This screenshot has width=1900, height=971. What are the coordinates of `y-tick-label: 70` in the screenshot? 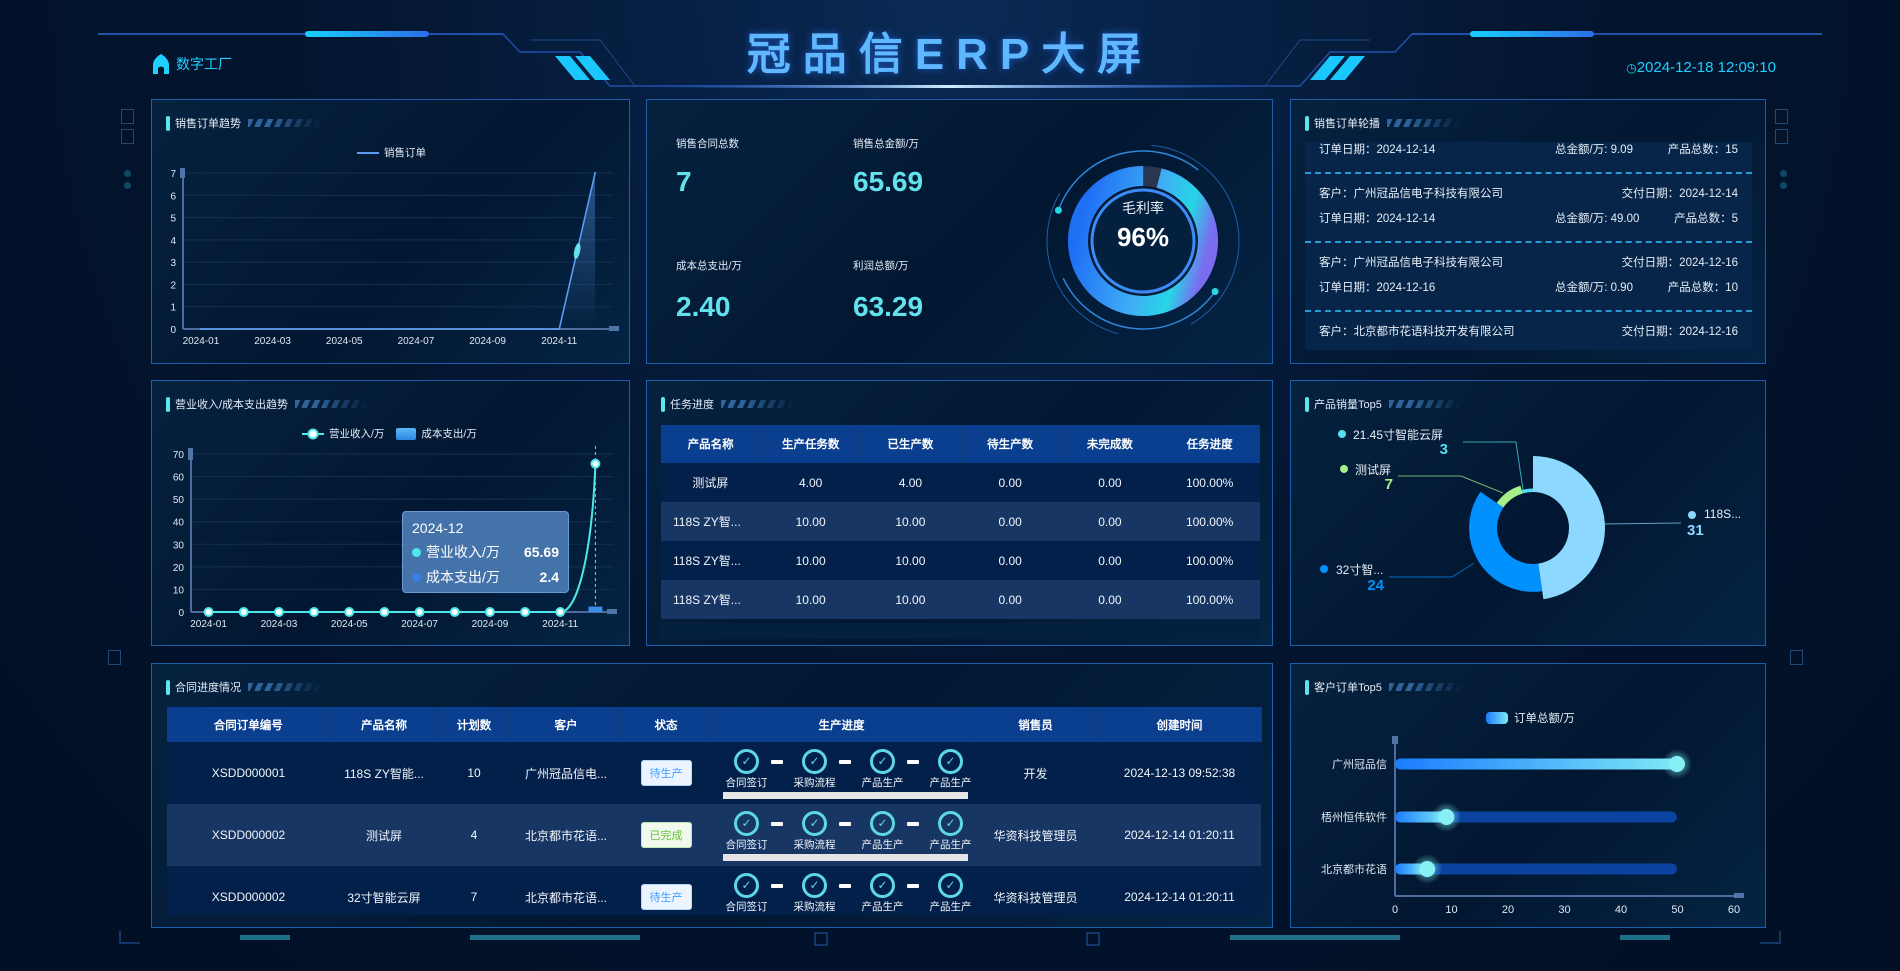 It's located at (179, 455).